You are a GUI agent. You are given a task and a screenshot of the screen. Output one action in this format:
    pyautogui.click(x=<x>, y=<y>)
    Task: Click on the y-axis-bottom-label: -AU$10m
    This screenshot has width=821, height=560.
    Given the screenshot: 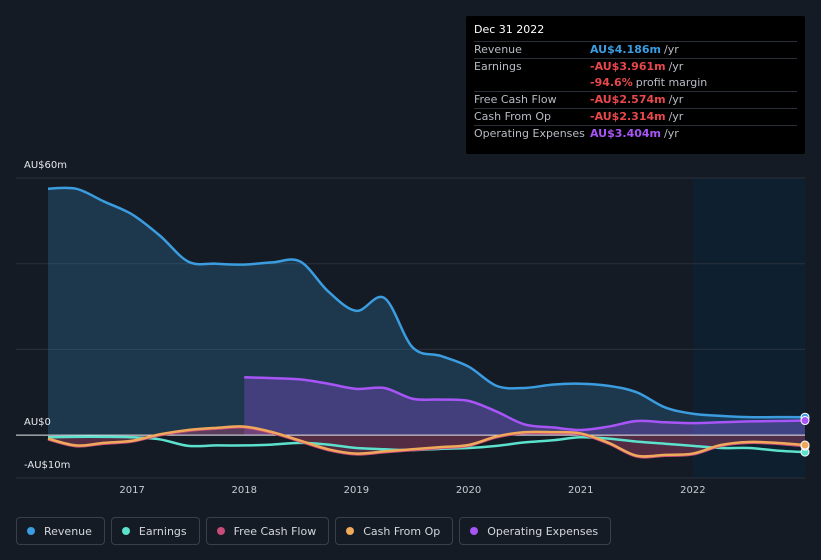 What is the action you would take?
    pyautogui.click(x=47, y=465)
    